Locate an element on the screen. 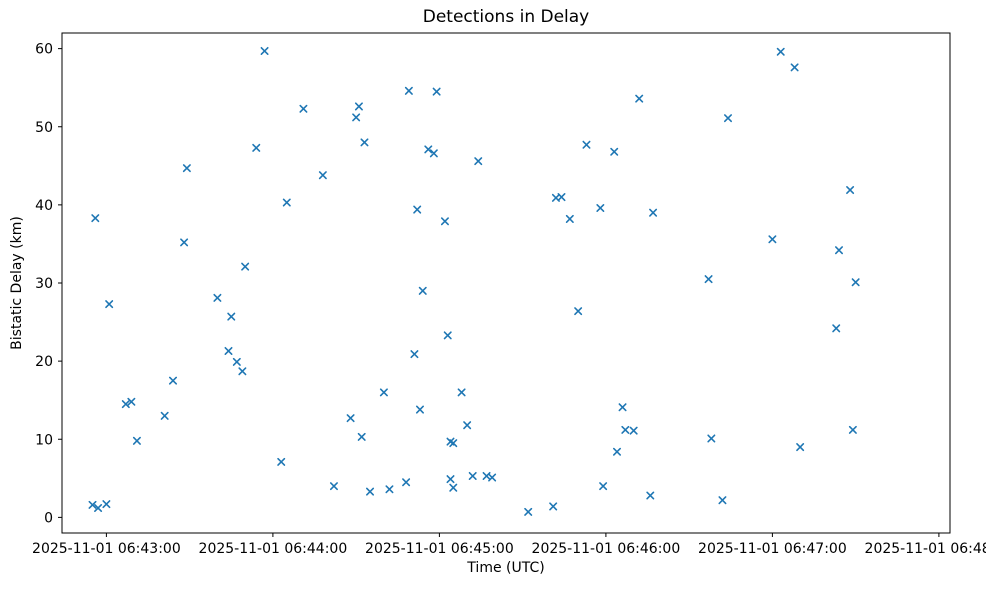 The image size is (986, 590). y-tick-label: 50 is located at coordinates (44, 128).